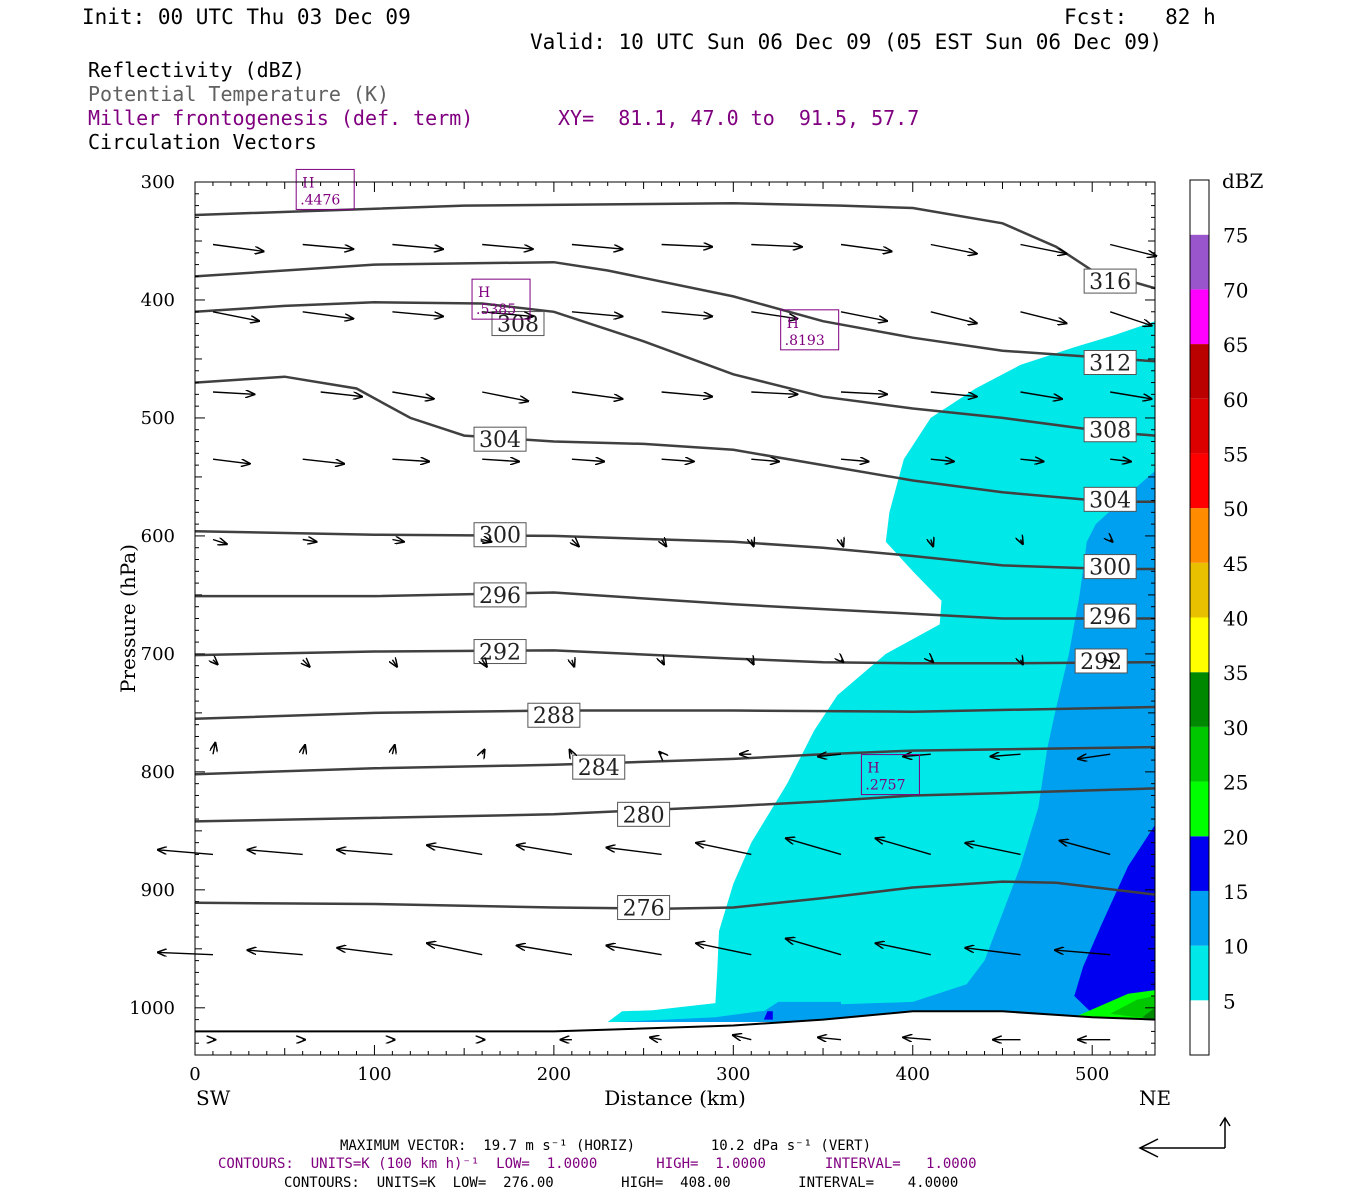 The image size is (1350, 1200). I want to click on colorbar-title: dBZ, so click(1243, 181).